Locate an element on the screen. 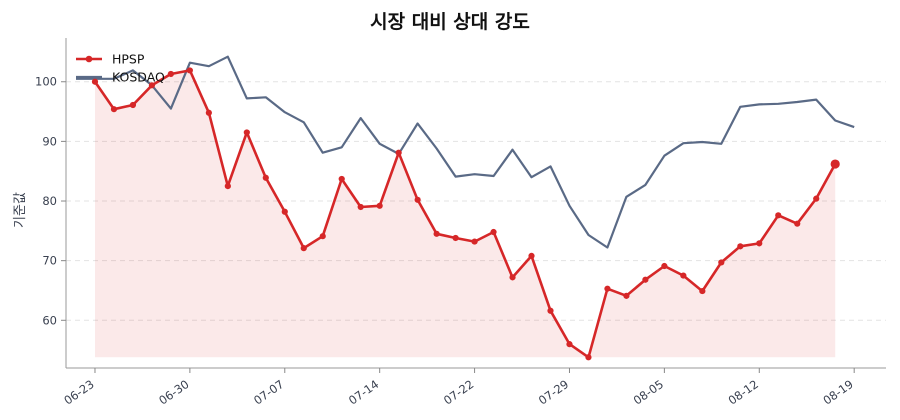  y-tick-label: 60 is located at coordinates (49, 320).